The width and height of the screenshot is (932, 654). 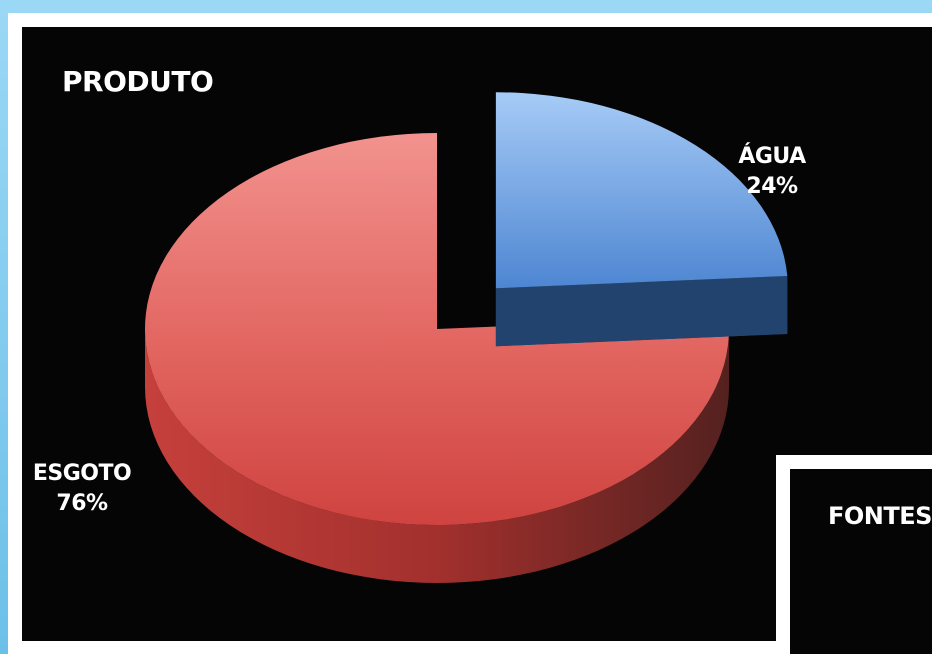 I want to click on slice-label-esgoto: ESGOTO 76%, so click(x=82, y=489).